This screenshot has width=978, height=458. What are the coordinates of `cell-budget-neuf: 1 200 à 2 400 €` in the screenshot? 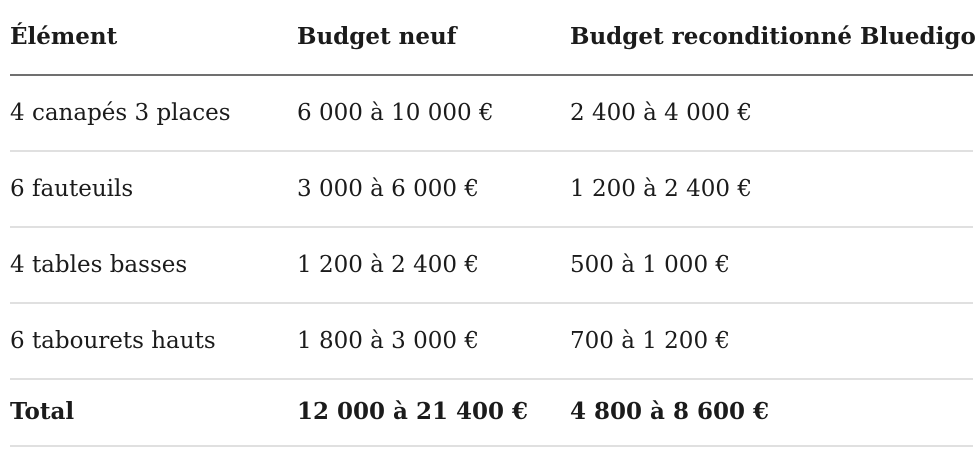 It's located at (388, 264).